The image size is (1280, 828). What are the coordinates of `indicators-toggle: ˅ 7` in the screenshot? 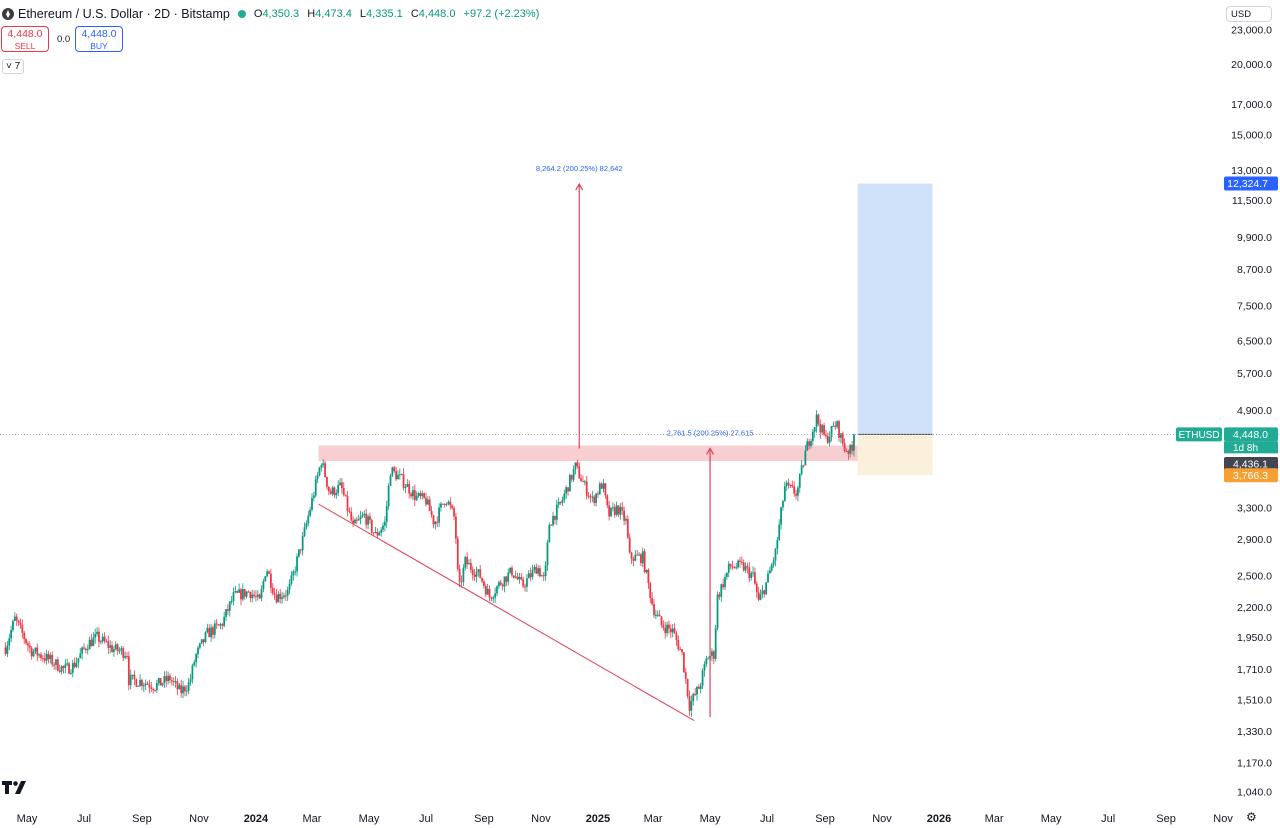 It's located at (13, 66).